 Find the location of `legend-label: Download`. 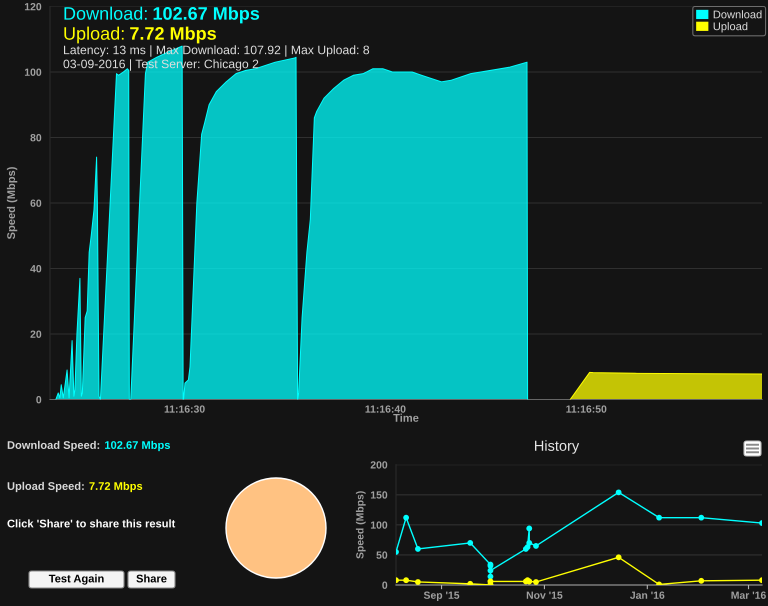

legend-label: Download is located at coordinates (738, 14).